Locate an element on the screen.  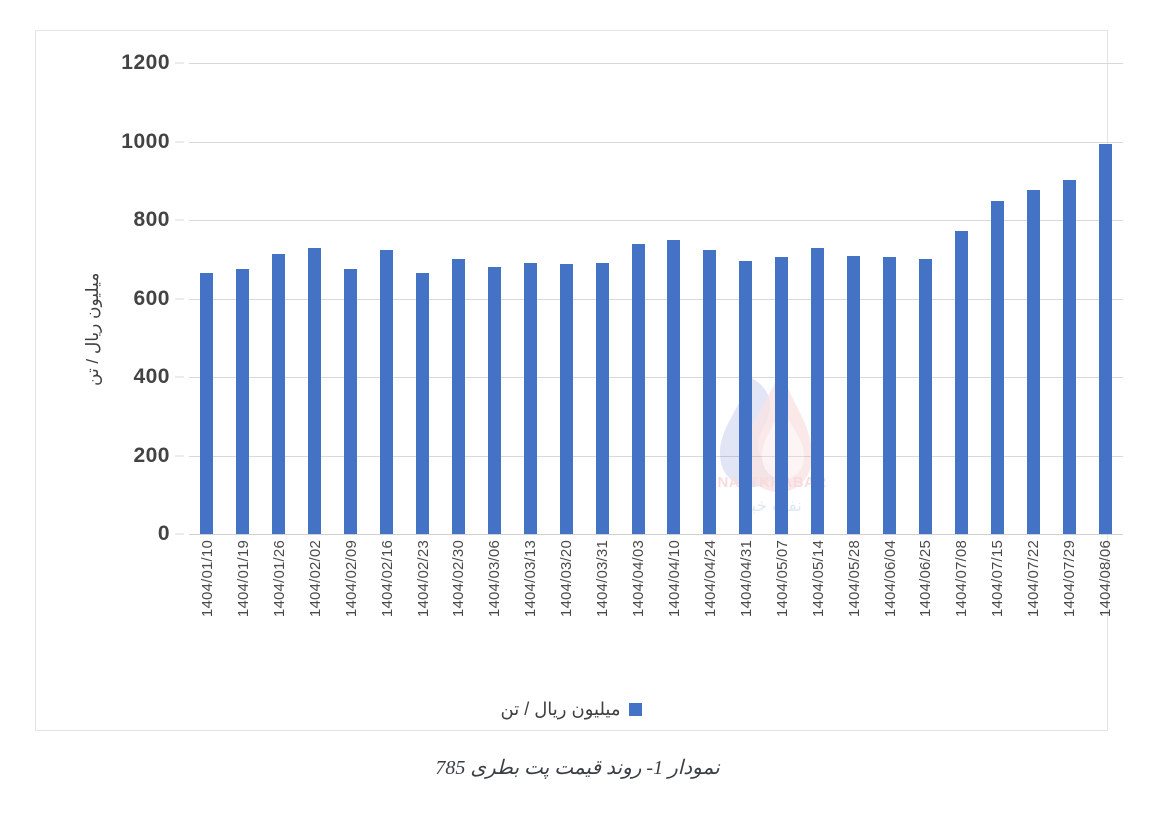
x-axis-tick-label: 1404/02/16 is located at coordinates (387, 579).